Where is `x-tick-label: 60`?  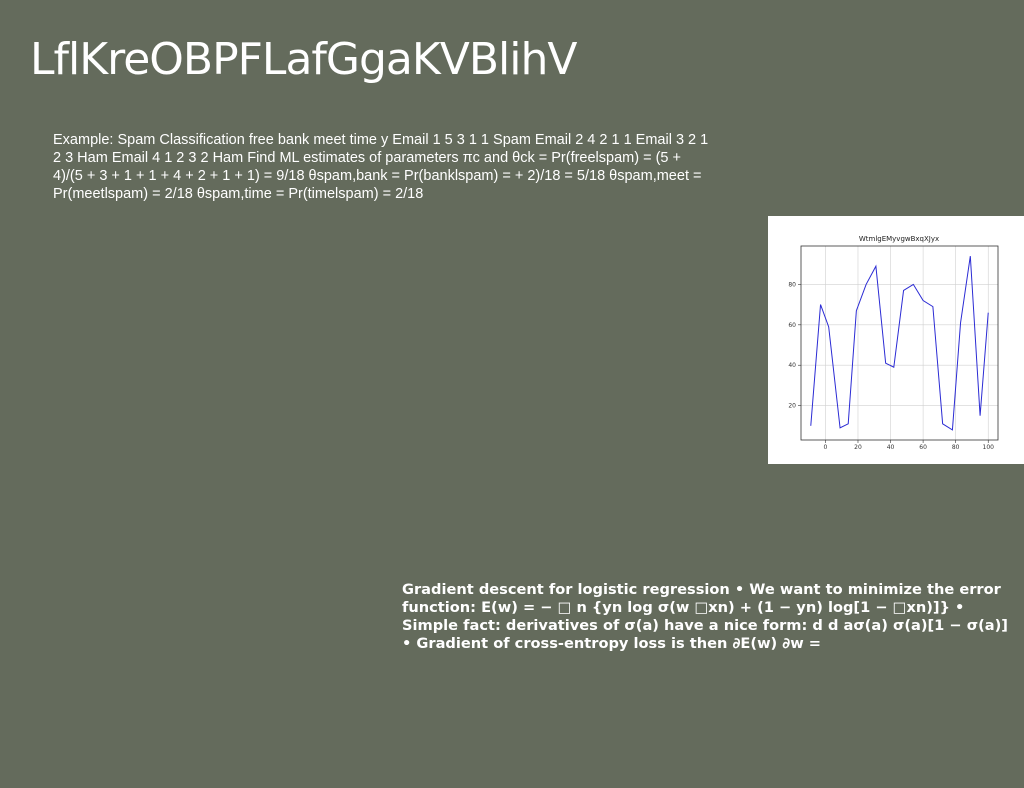 x-tick-label: 60 is located at coordinates (923, 447).